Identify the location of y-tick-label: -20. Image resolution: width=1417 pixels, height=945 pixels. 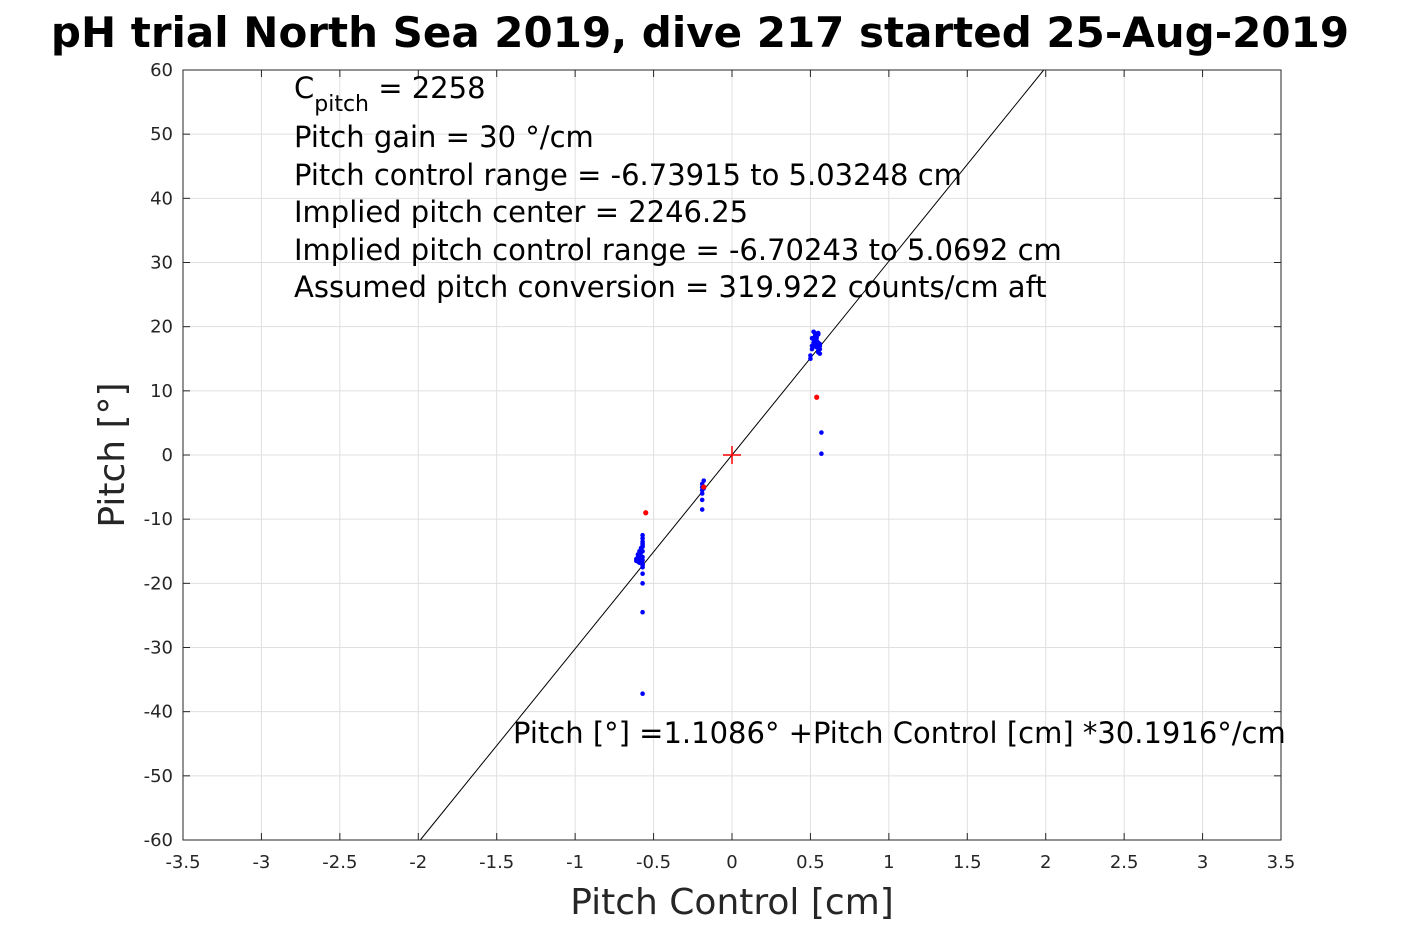
(158, 583).